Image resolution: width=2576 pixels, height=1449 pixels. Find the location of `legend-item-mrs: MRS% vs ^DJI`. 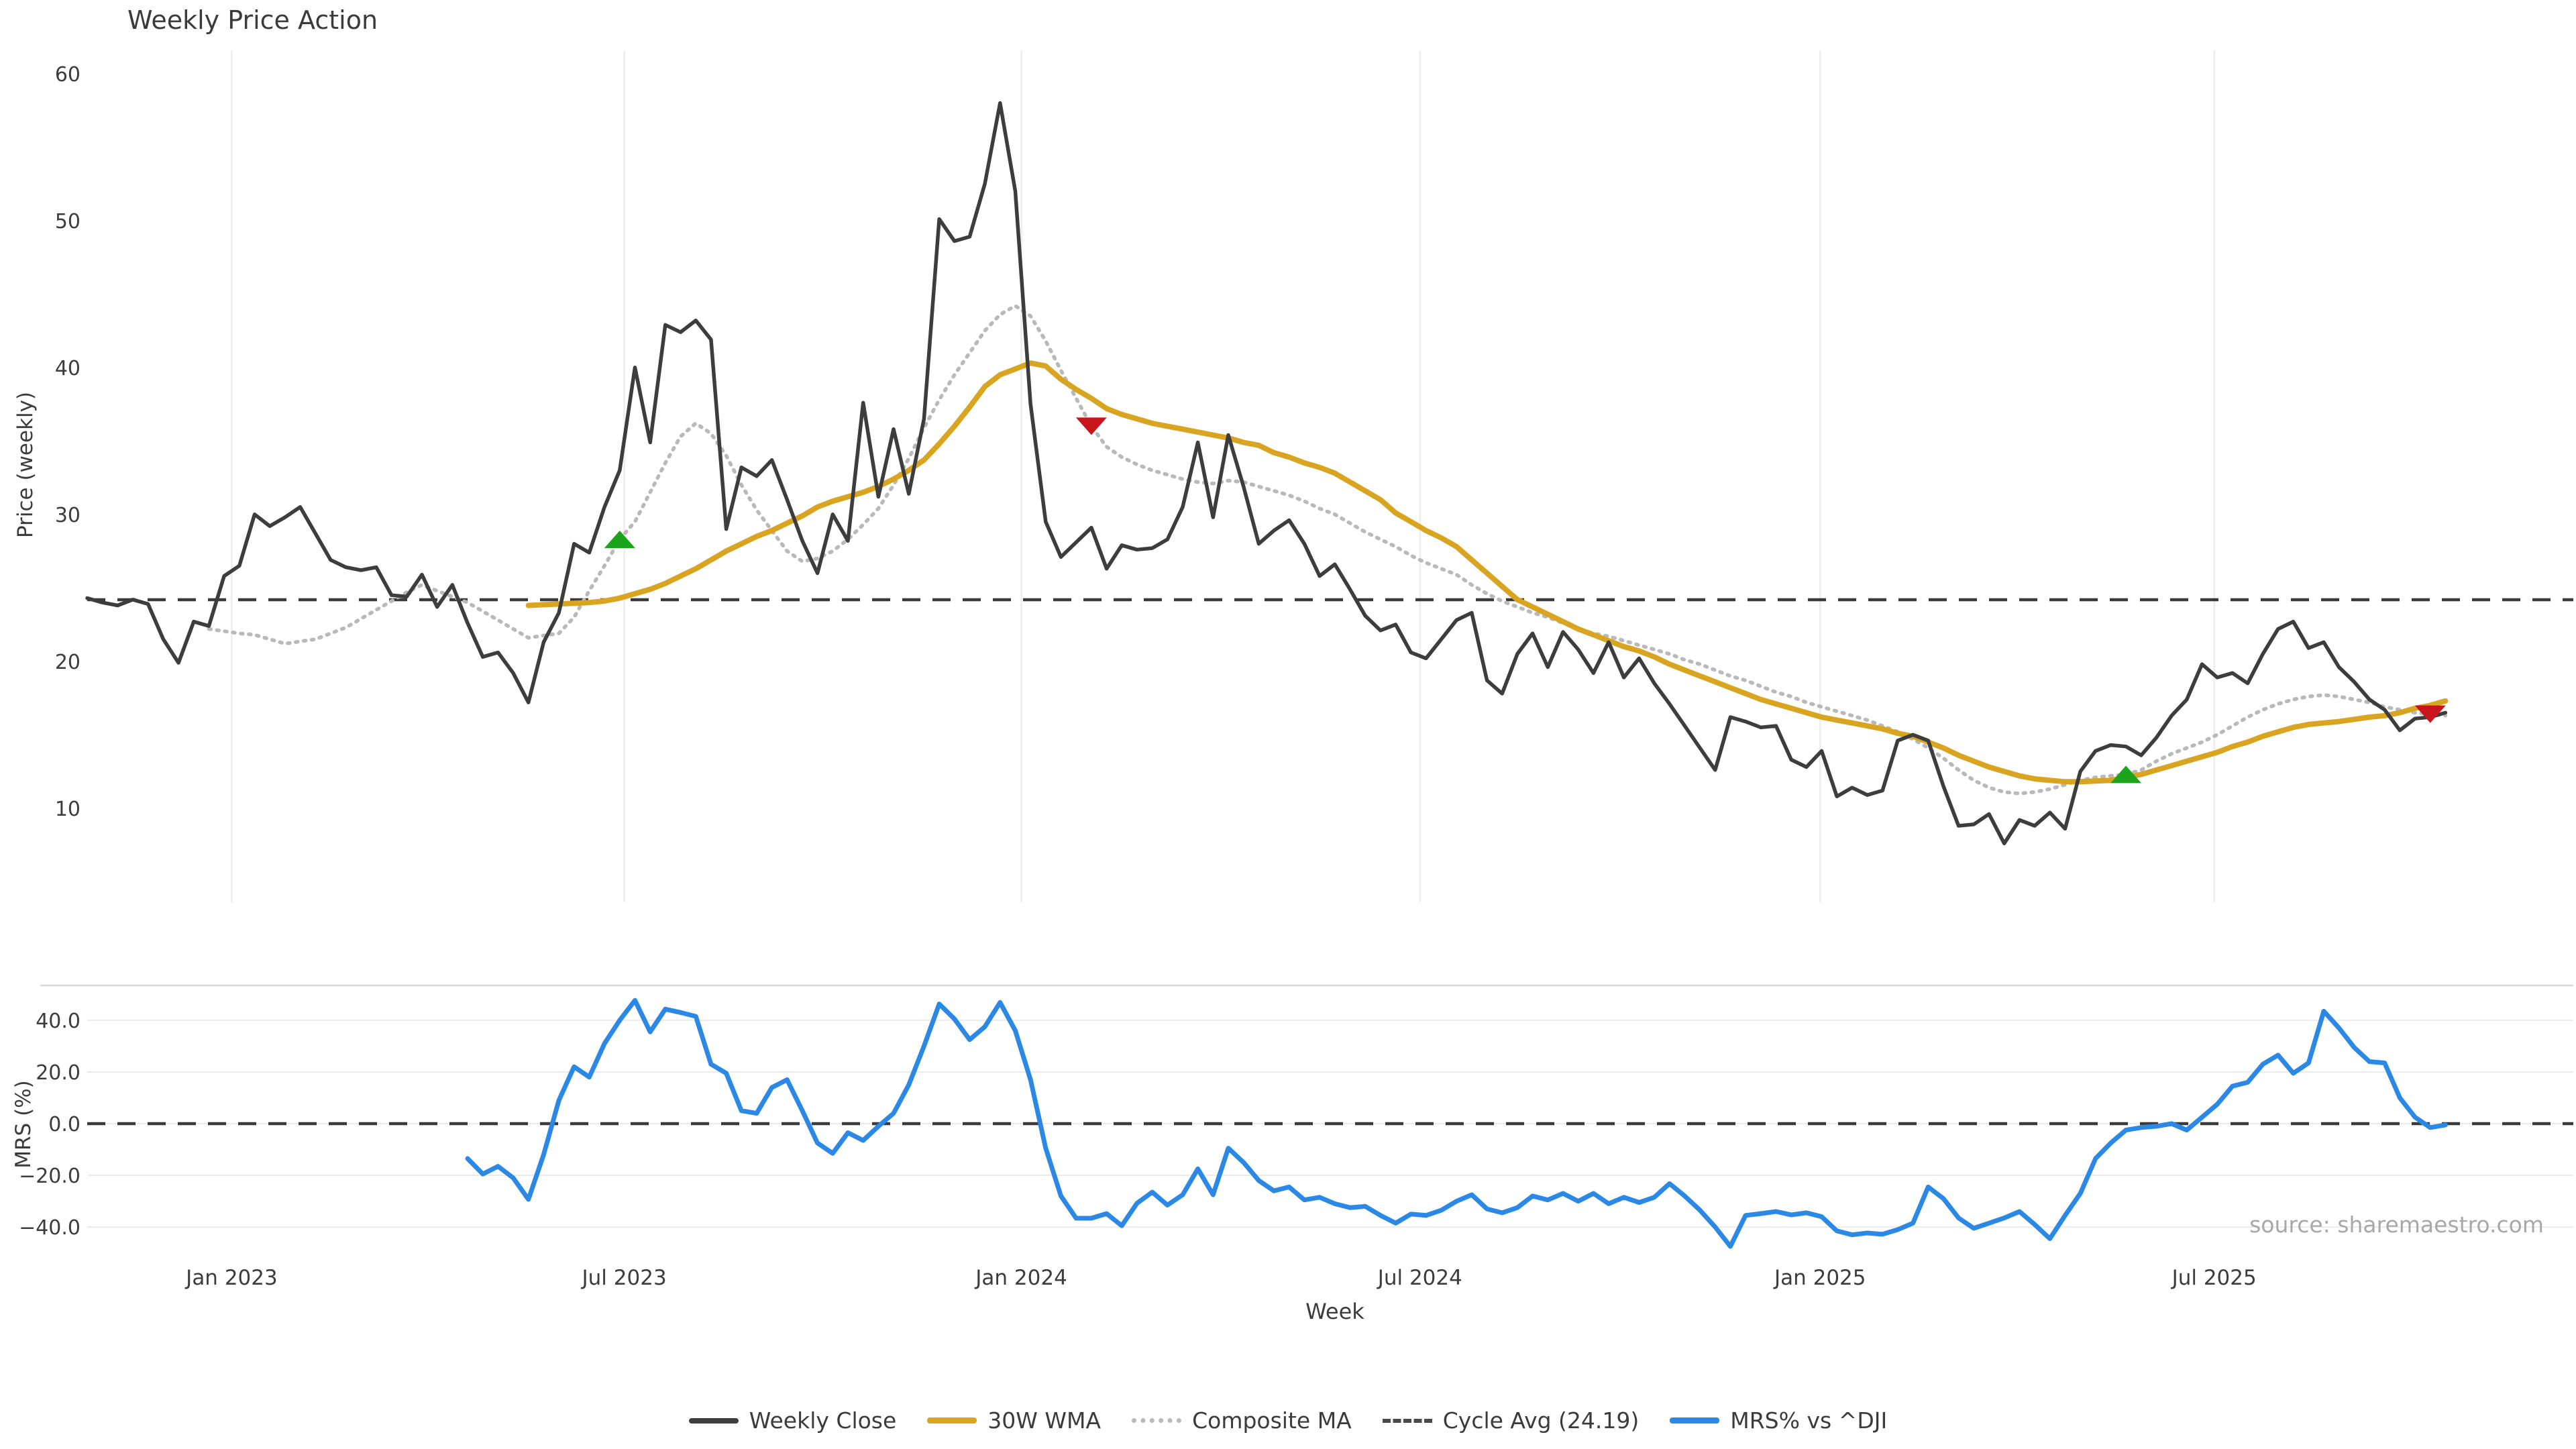

legend-item-mrs: MRS% vs ^DJI is located at coordinates (1778, 1420).